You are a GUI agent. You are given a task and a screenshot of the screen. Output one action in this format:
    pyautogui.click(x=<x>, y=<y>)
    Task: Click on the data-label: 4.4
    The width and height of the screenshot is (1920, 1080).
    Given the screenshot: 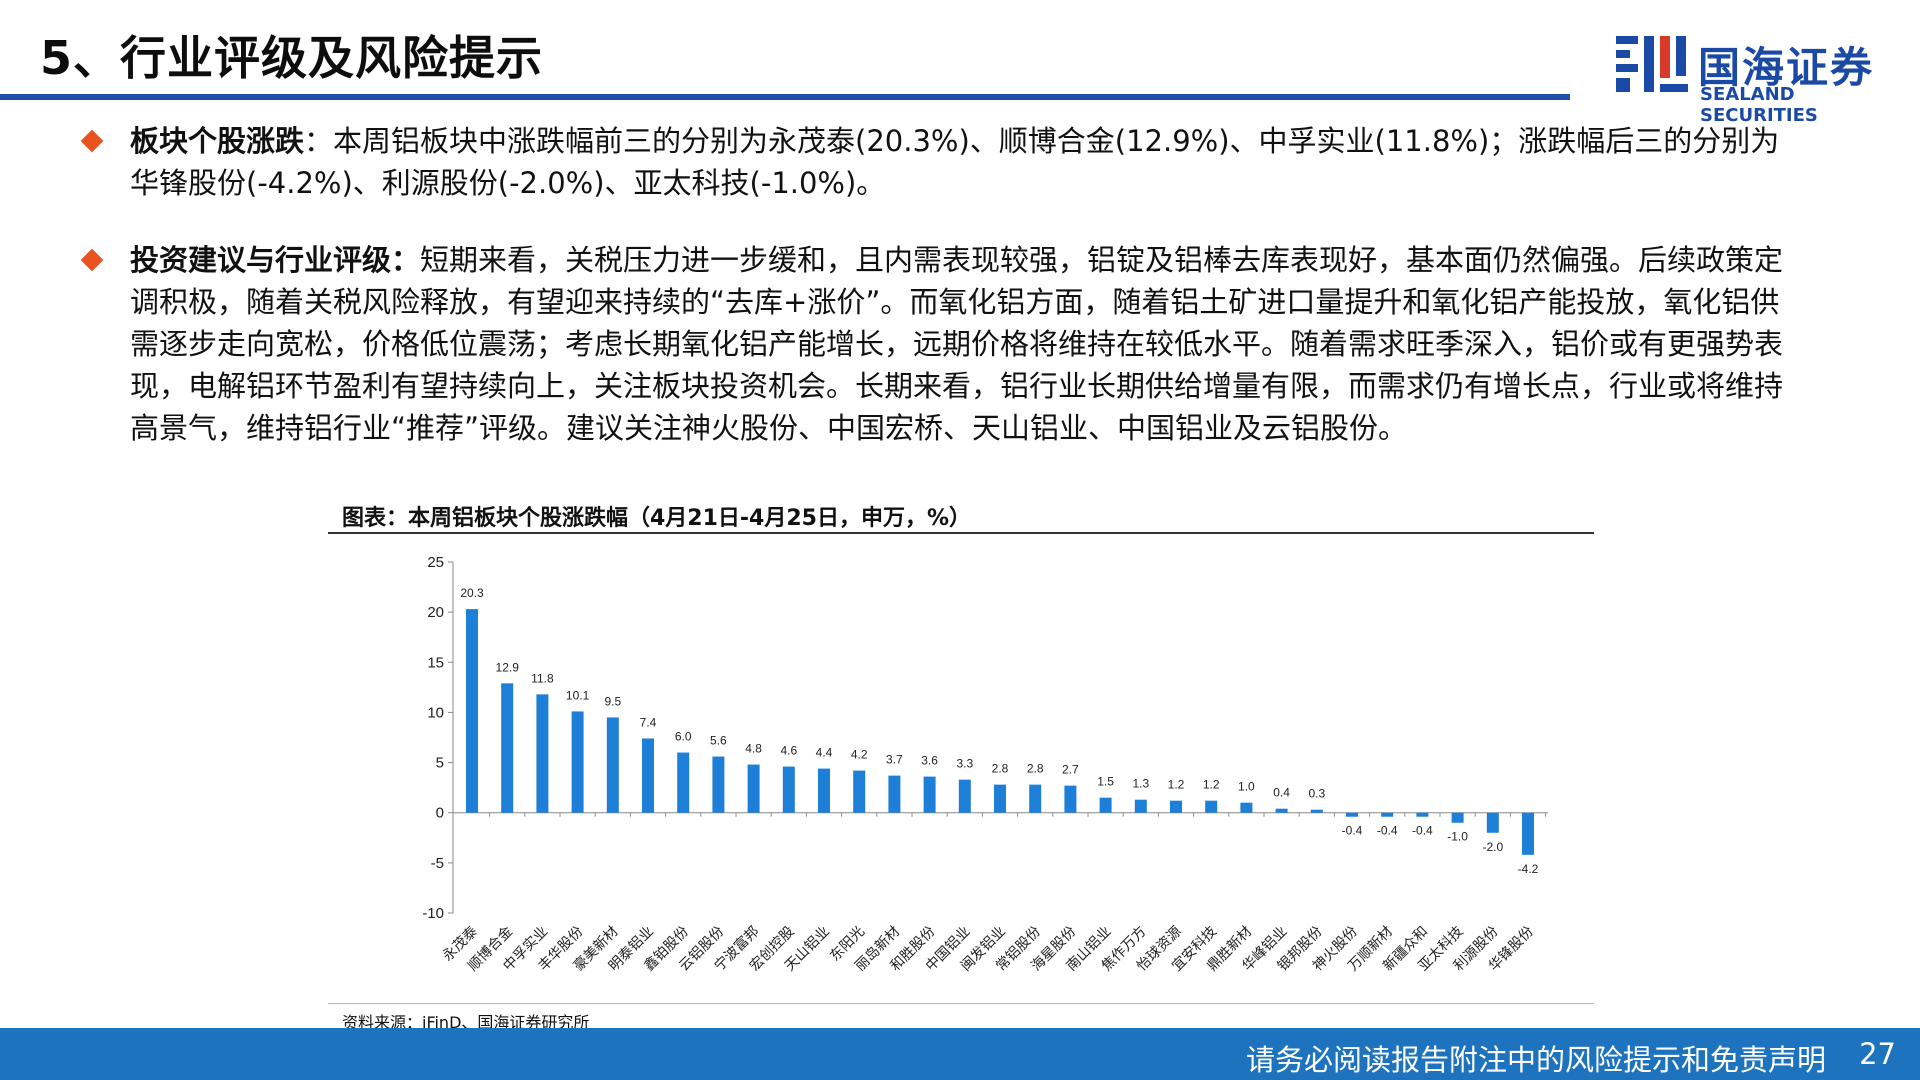 What is the action you would take?
    pyautogui.click(x=824, y=753)
    